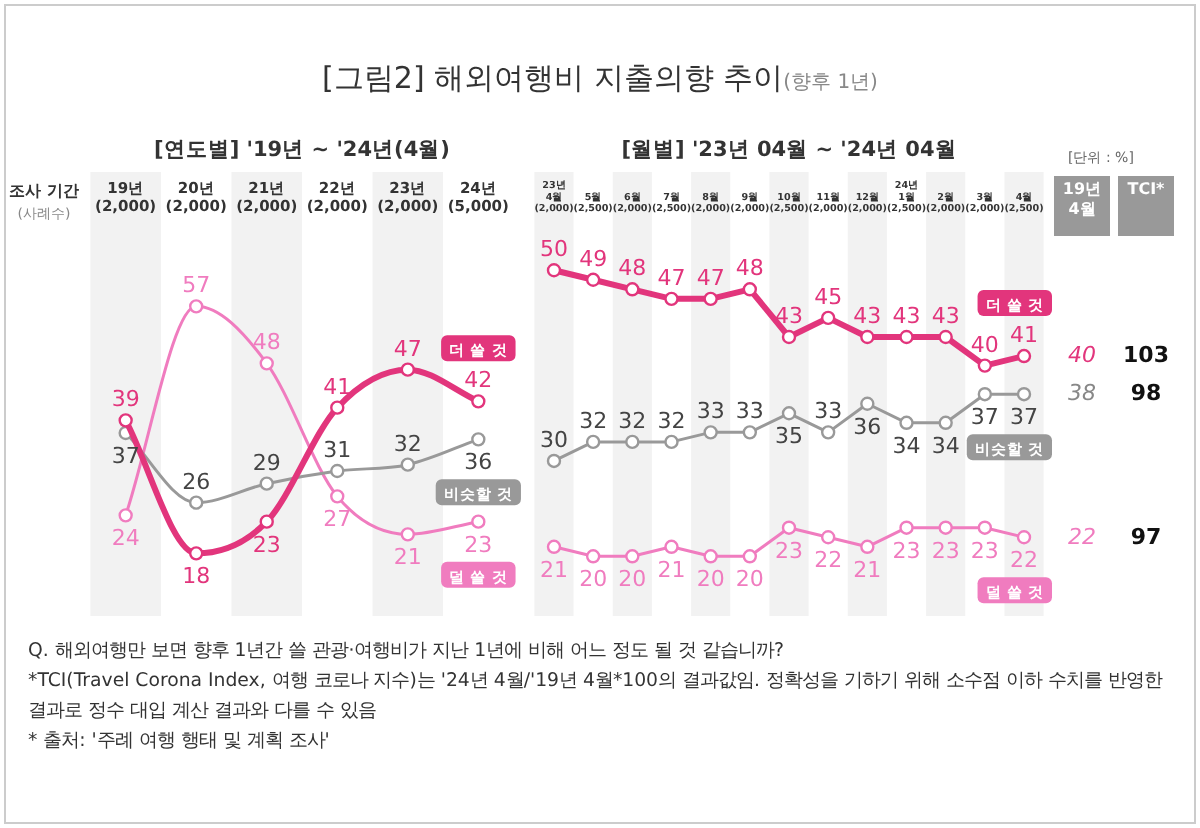  What do you see at coordinates (478, 462) in the screenshot?
I see `data-label: 36` at bounding box center [478, 462].